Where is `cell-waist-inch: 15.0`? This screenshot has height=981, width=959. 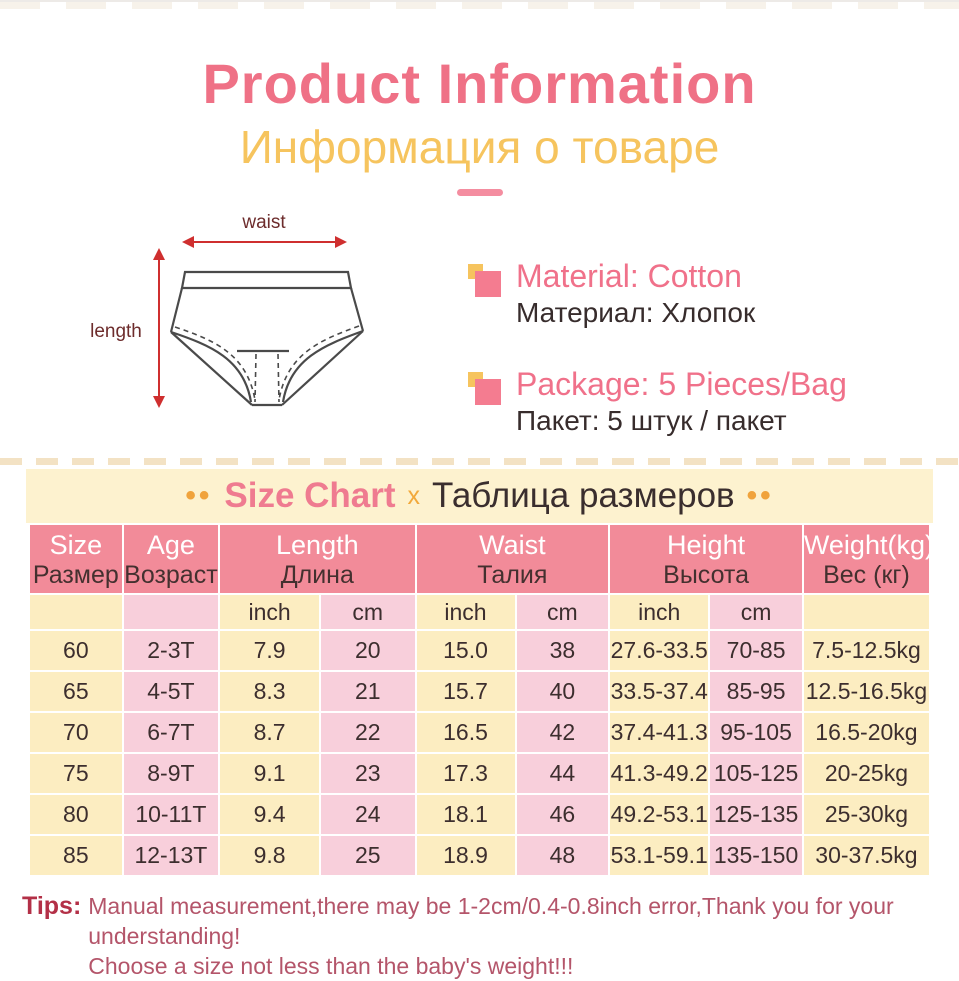 cell-waist-inch: 15.0 is located at coordinates (465, 650).